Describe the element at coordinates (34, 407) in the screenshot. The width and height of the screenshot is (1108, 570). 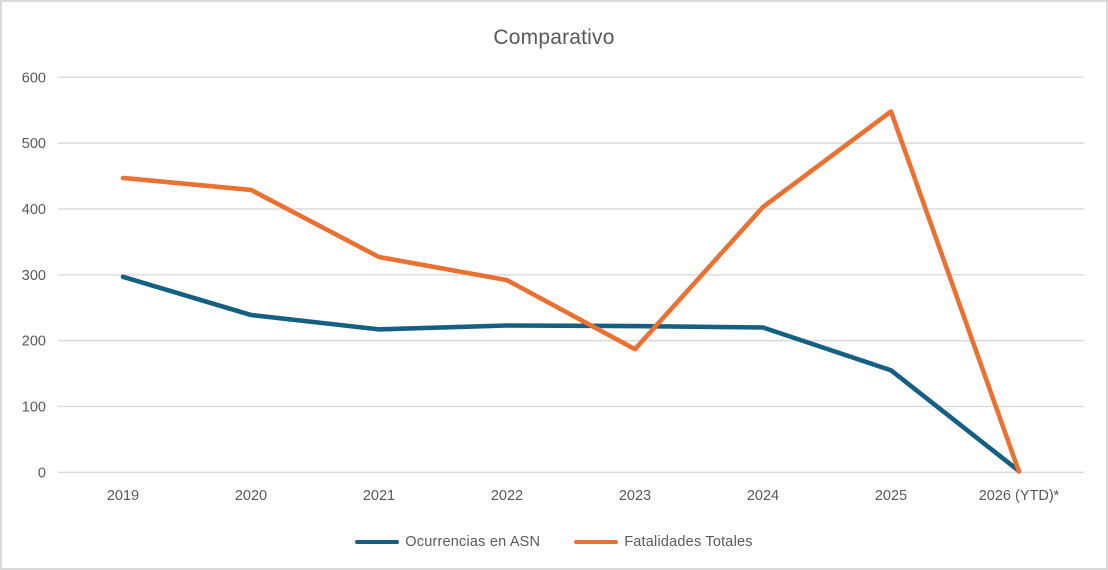
I see `y-tick-label-100: 100` at that location.